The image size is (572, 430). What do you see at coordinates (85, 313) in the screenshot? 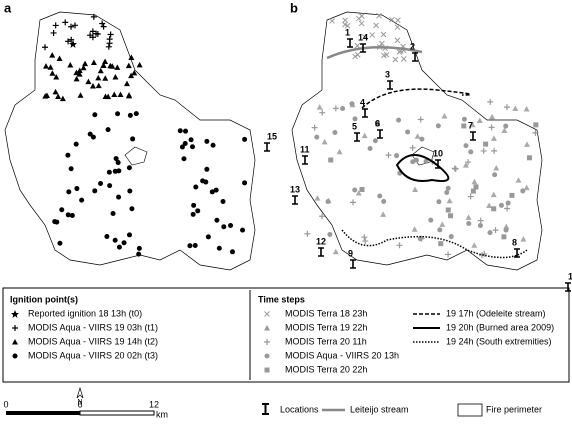
I see `legend-label: Reported ignition 18 13h (t0)` at bounding box center [85, 313].